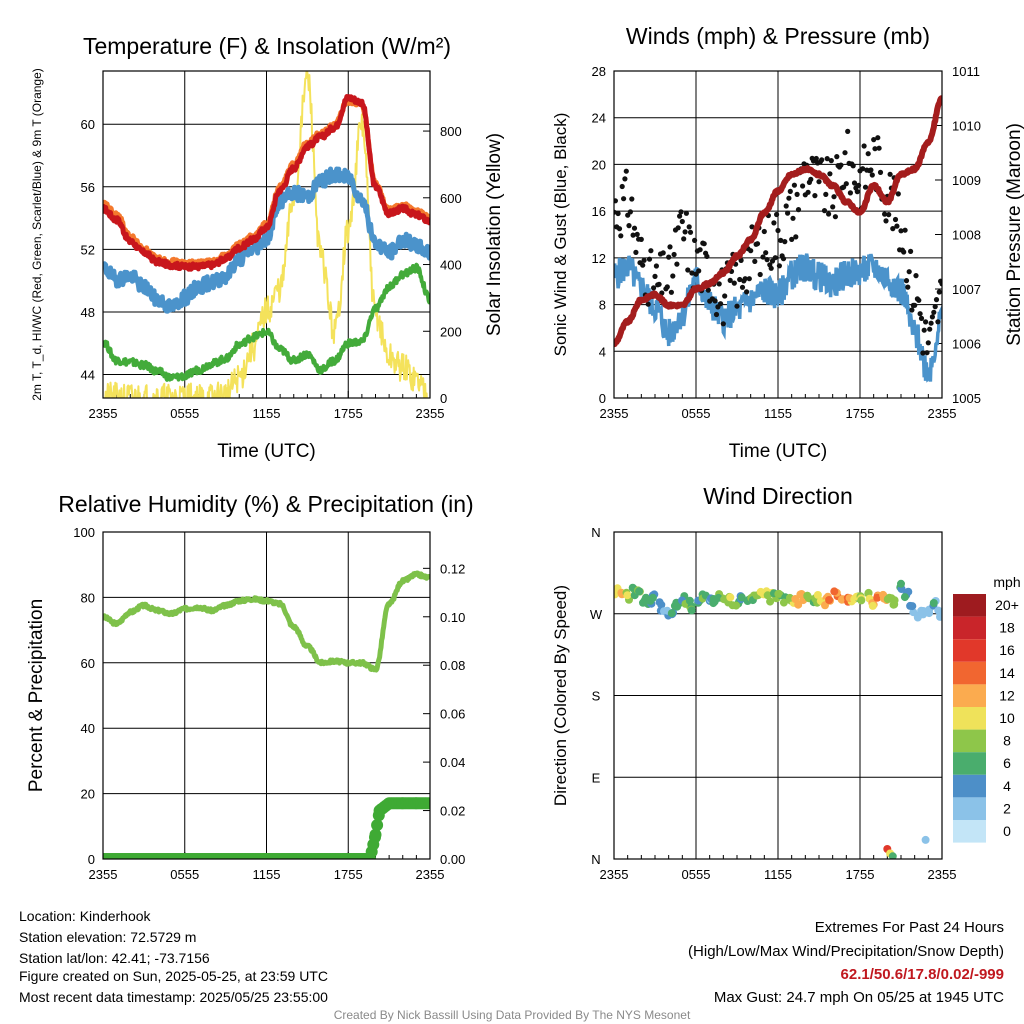  Describe the element at coordinates (88, 597) in the screenshot. I see `y-tick-label: 80` at that location.